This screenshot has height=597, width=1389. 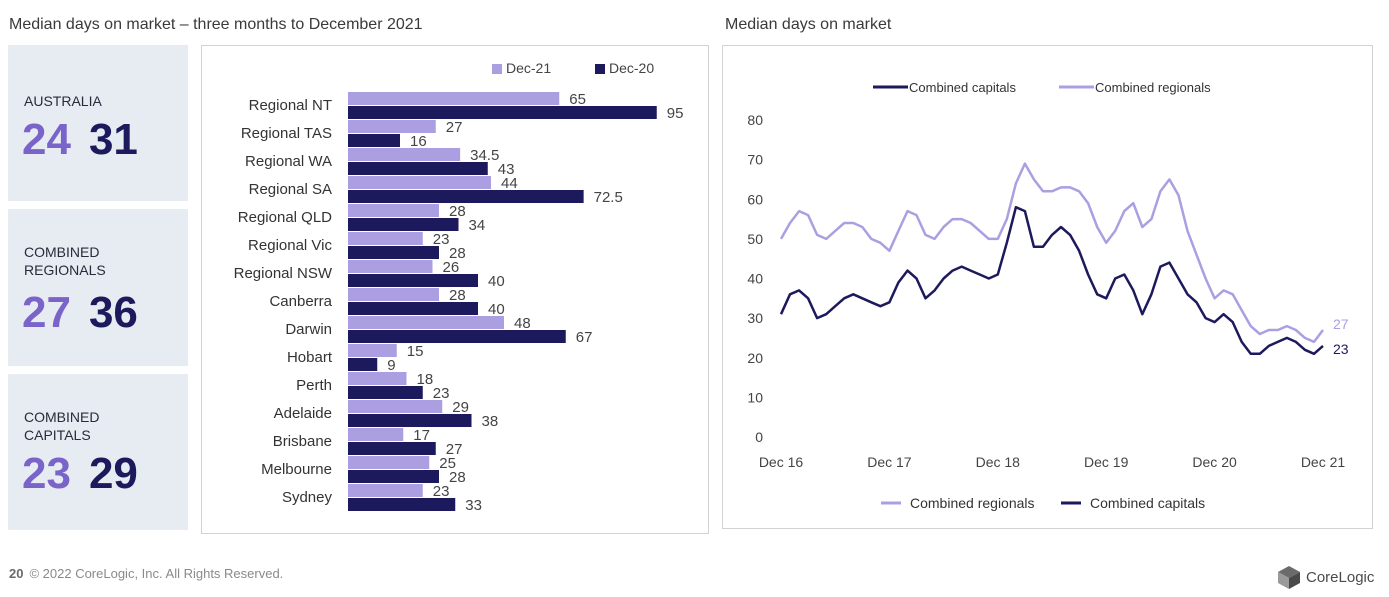 What do you see at coordinates (755, 397) in the screenshot?
I see `y-tick-label: 10` at bounding box center [755, 397].